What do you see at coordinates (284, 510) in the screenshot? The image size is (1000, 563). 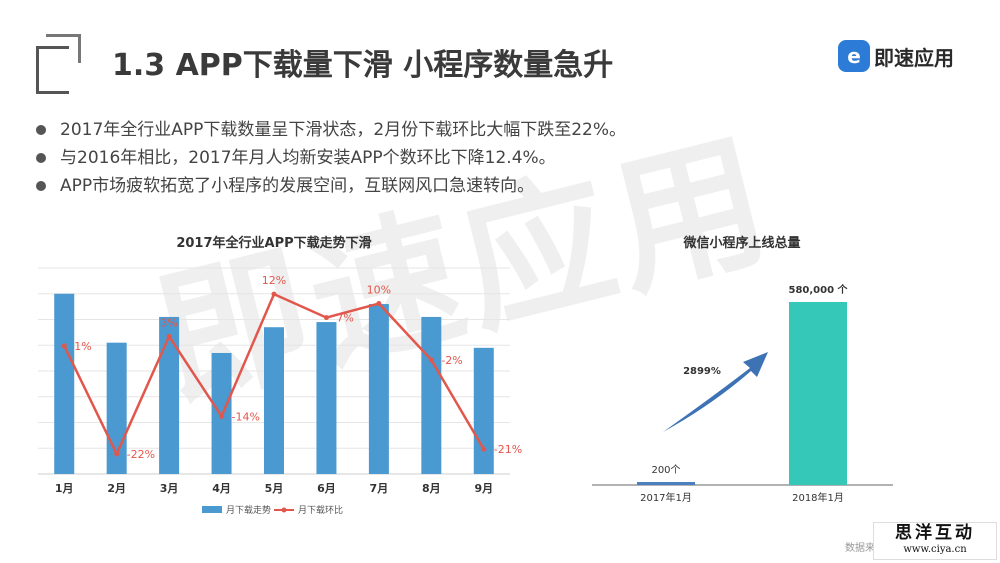 I see `legend-swatch-dot` at bounding box center [284, 510].